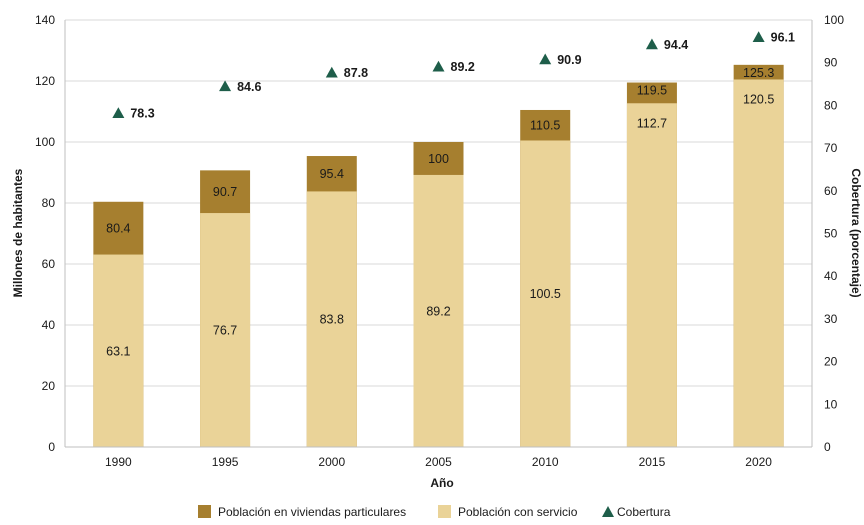  What do you see at coordinates (331, 462) in the screenshot?
I see `x-tick-label: 2000` at bounding box center [331, 462].